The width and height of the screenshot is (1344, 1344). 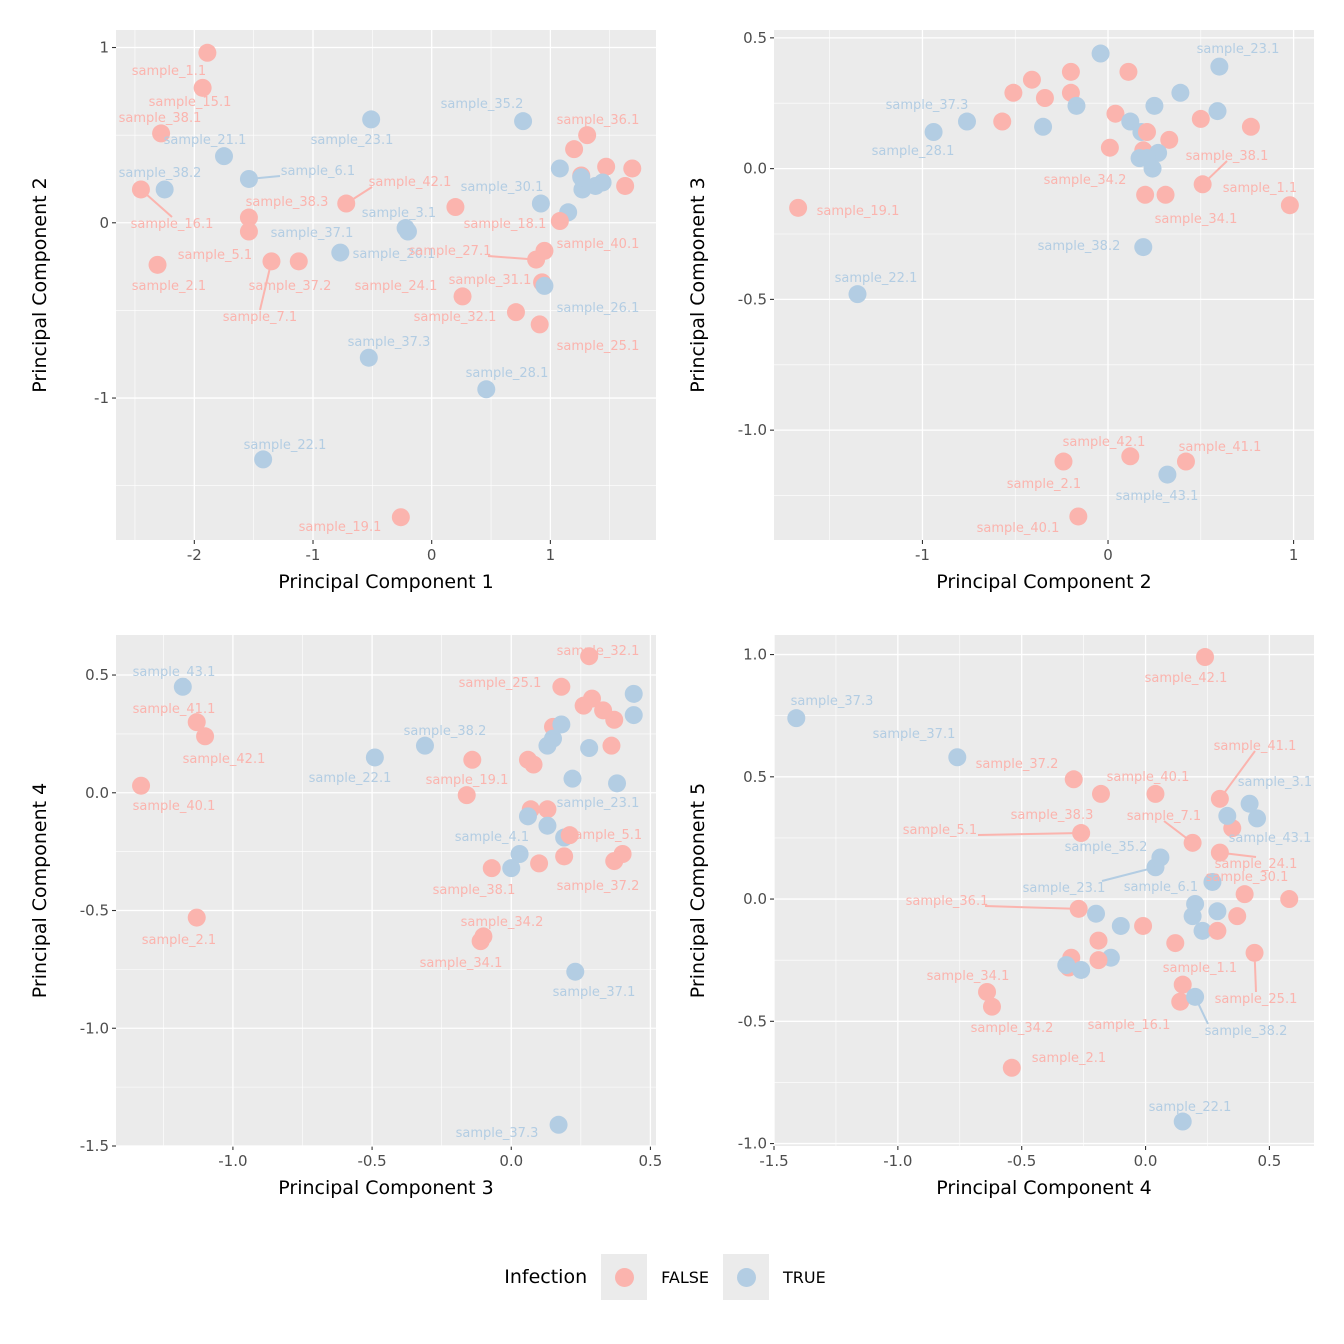 What do you see at coordinates (698, 890) in the screenshot?
I see `y-axis-title: Principal Component 5` at bounding box center [698, 890].